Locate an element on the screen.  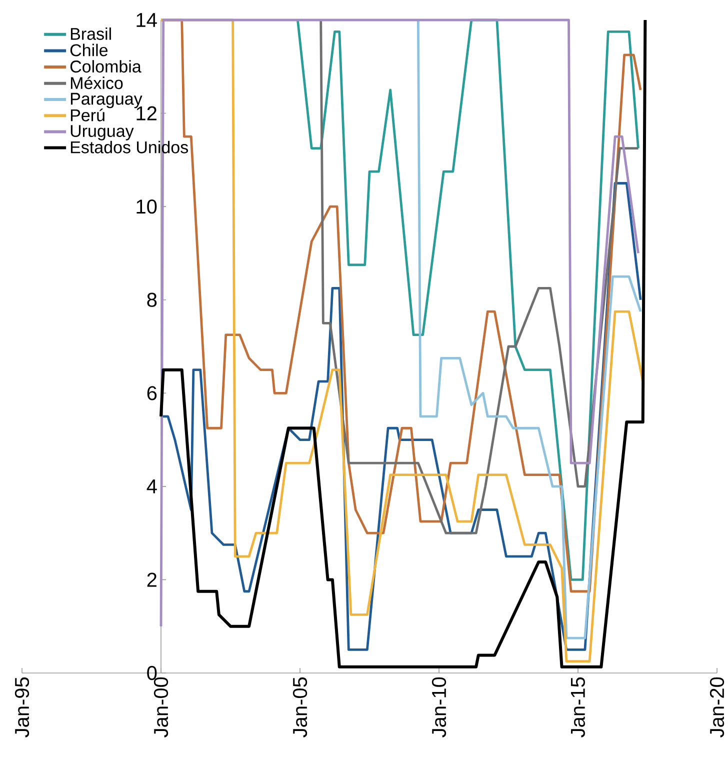
legend-label: Paraguay is located at coordinates (106, 100).